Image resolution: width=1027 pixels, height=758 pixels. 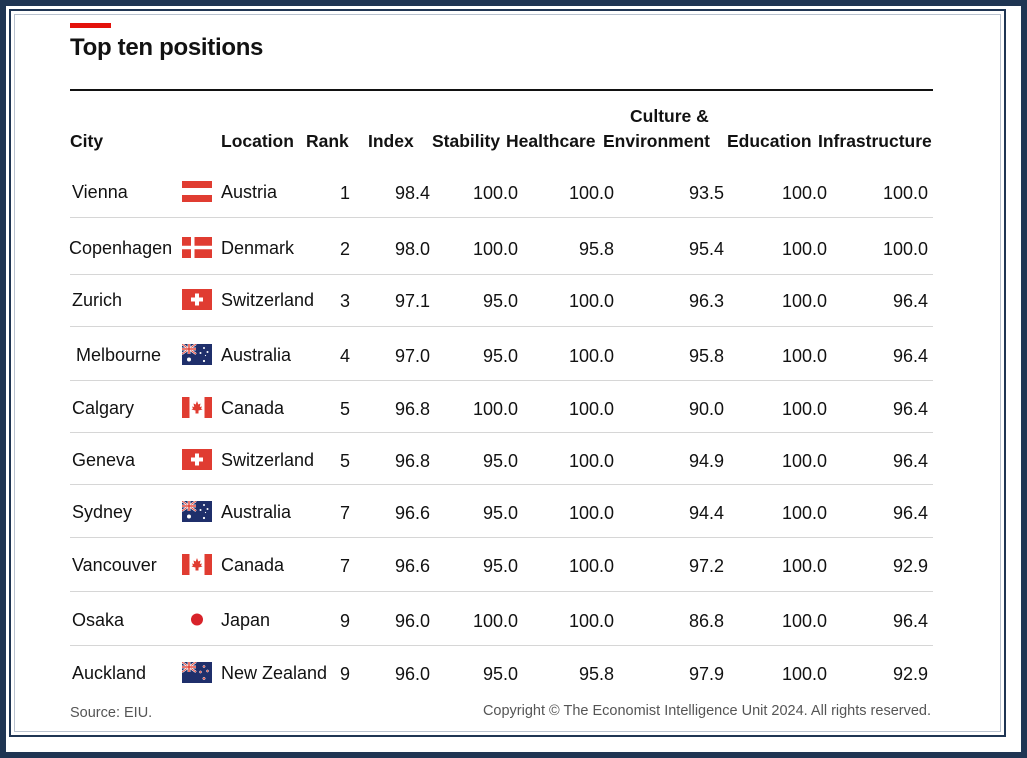 I want to click on culture-cell: 97.2, so click(x=706, y=566).